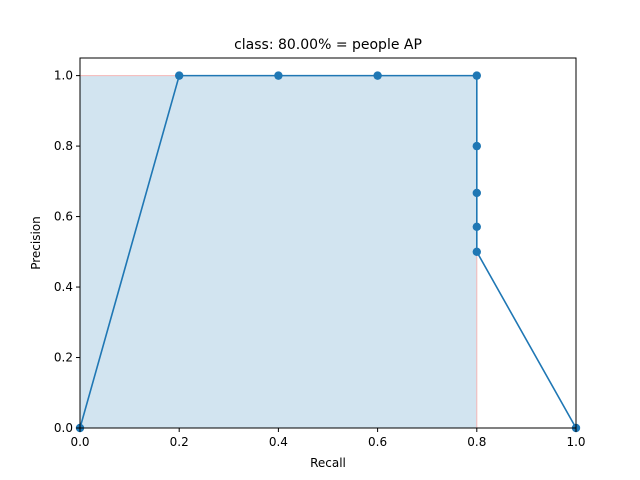 Image resolution: width=640 pixels, height=480 pixels. I want to click on y-tick-label: 1.0, so click(63, 76).